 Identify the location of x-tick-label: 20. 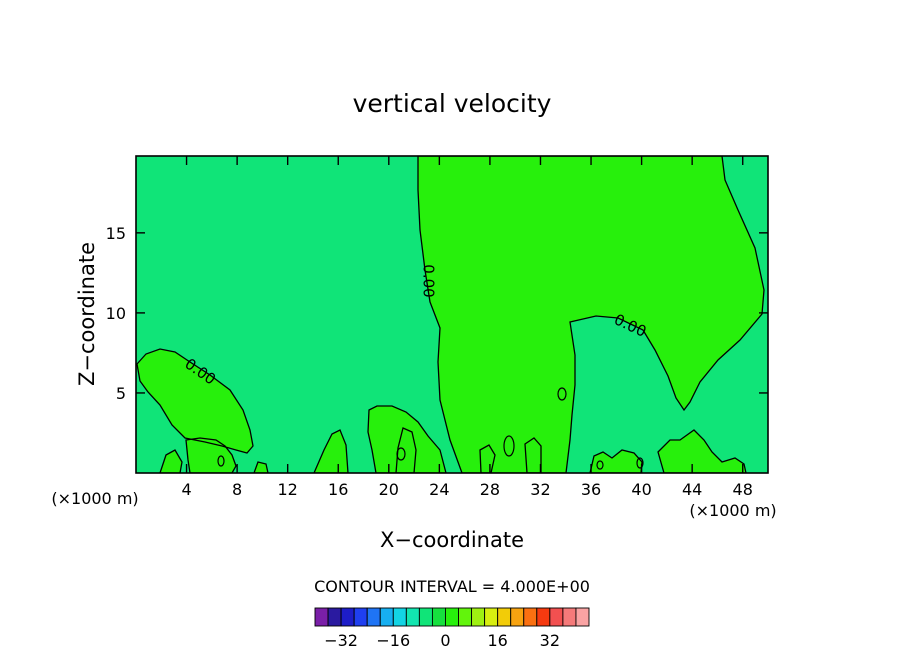
(389, 489).